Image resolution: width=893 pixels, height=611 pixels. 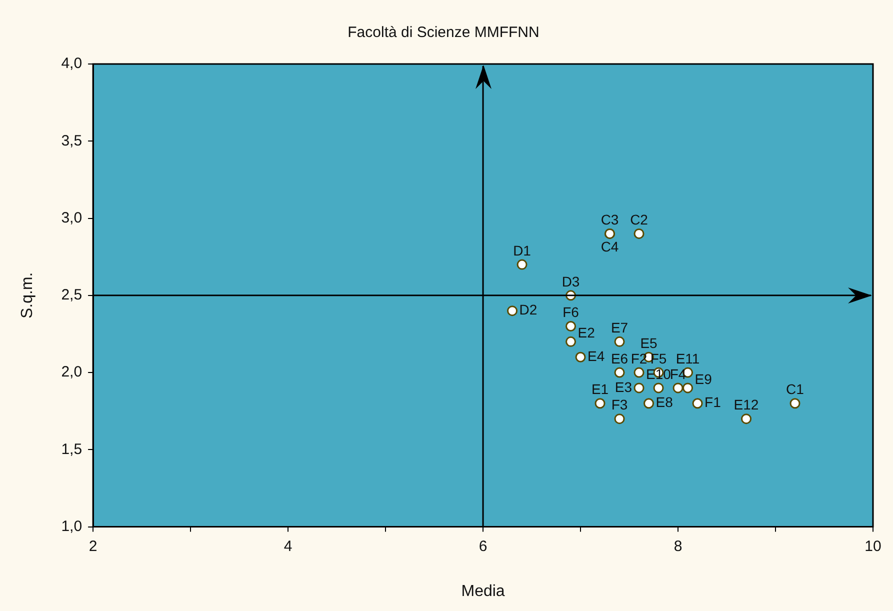 What do you see at coordinates (639, 220) in the screenshot?
I see `annotation: C2` at bounding box center [639, 220].